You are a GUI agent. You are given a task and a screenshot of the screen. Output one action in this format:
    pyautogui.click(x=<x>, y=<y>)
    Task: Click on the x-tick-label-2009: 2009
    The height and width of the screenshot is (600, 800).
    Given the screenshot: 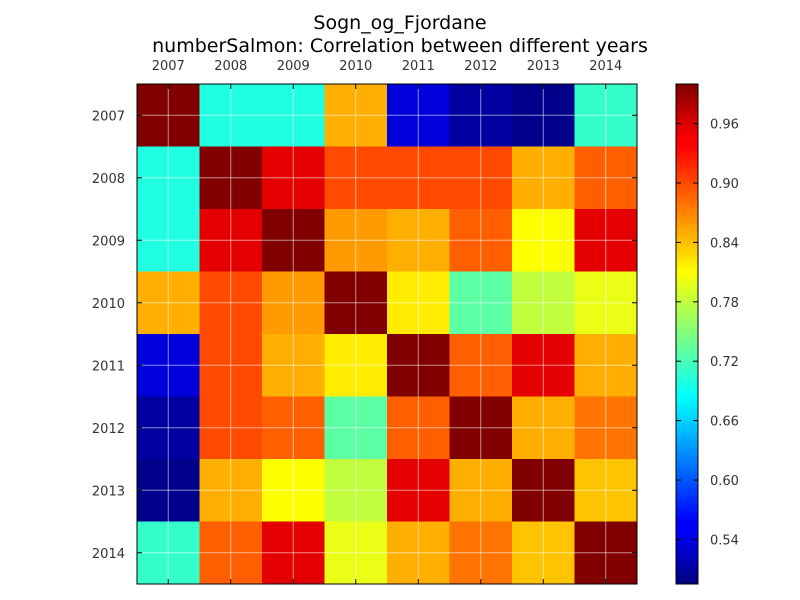 What is the action you would take?
    pyautogui.click(x=293, y=66)
    